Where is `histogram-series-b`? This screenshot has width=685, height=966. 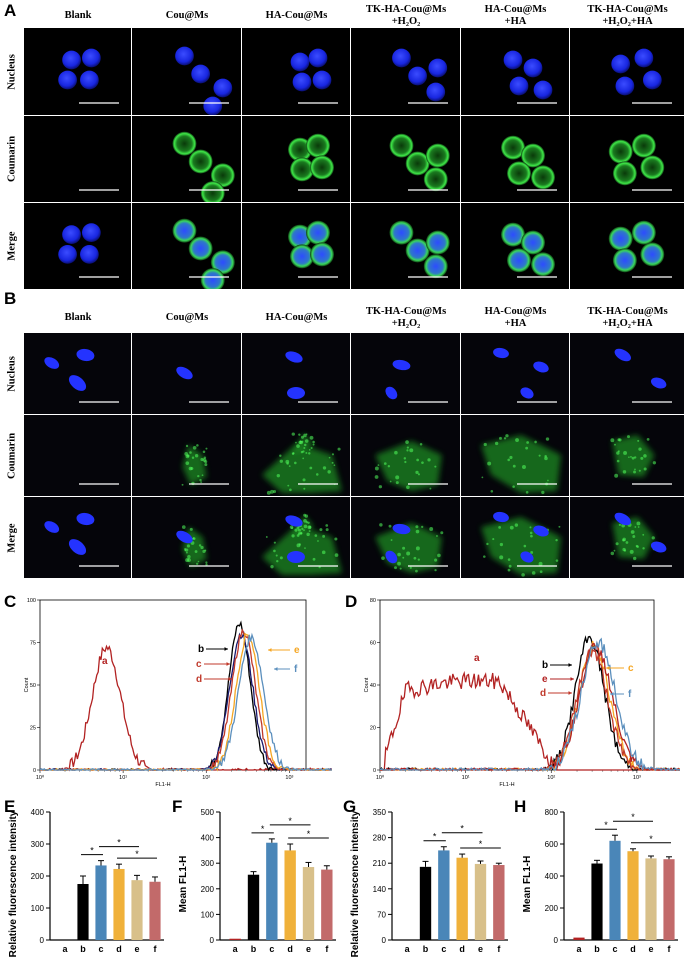 histogram-series-b is located at coordinates (529, 703).